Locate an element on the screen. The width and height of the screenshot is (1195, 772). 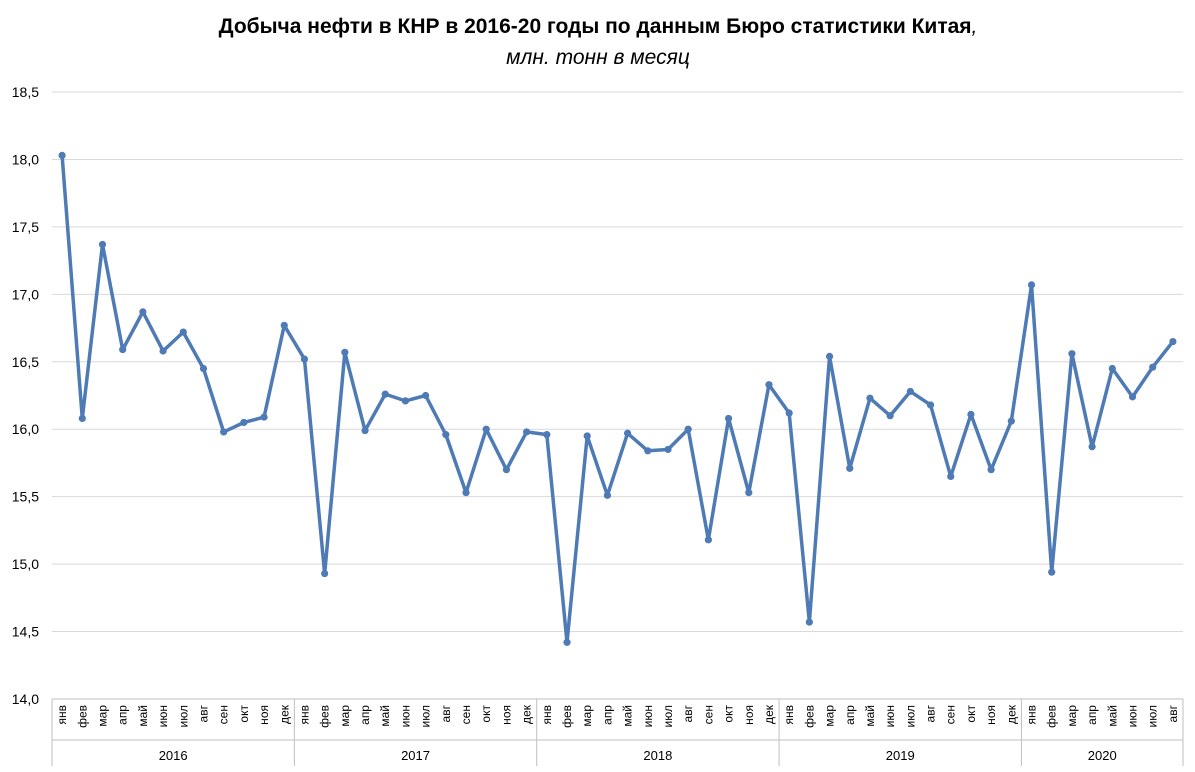
y-tick-label: 16,5 is located at coordinates (25, 362).